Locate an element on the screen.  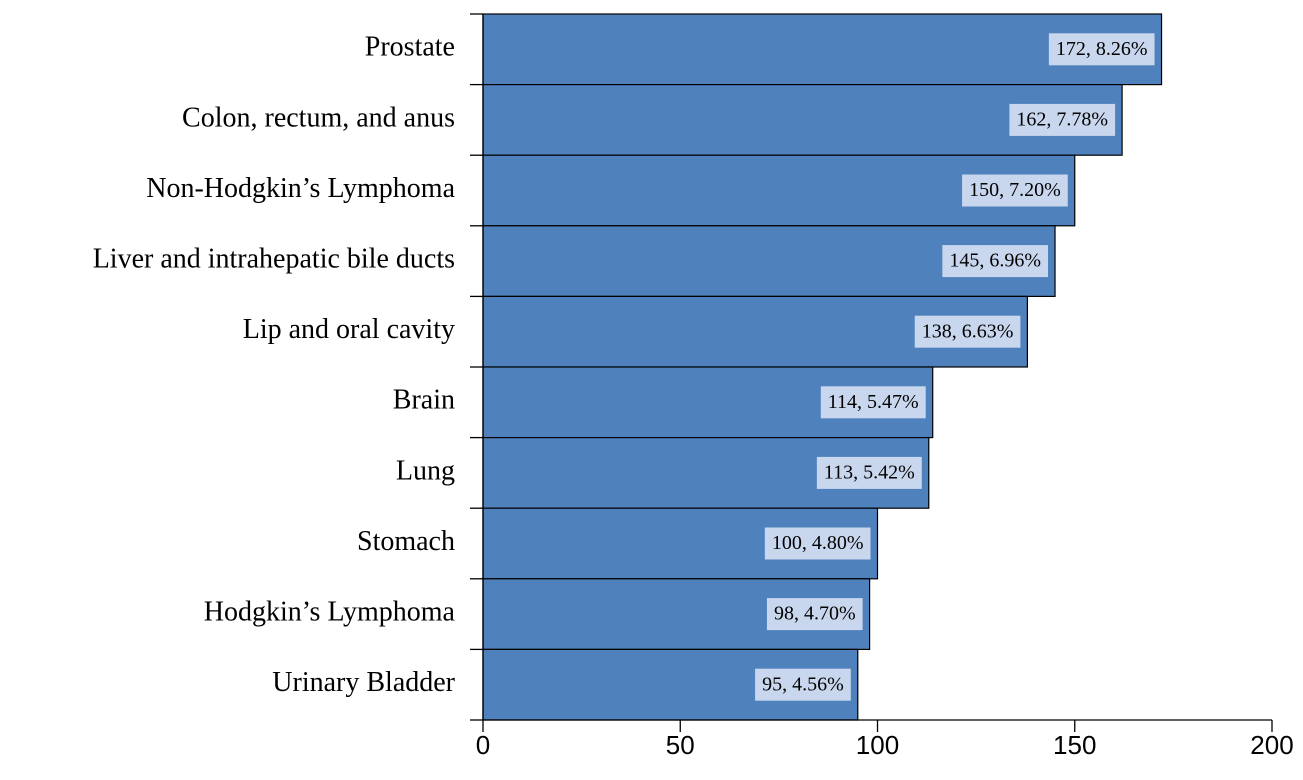
value-label: 95, 4.56% is located at coordinates (803, 684).